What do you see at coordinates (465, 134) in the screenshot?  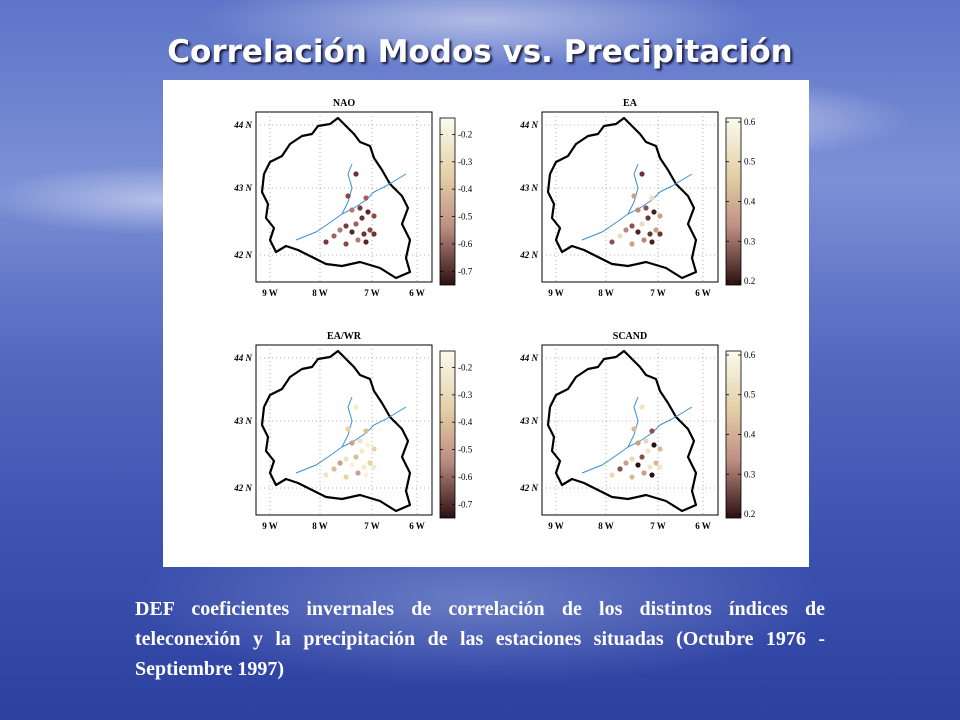 I see `colorbar-tick-label: -0.2` at bounding box center [465, 134].